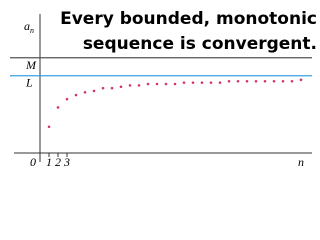  I want to click on y-tick-label: M, so click(31, 65).